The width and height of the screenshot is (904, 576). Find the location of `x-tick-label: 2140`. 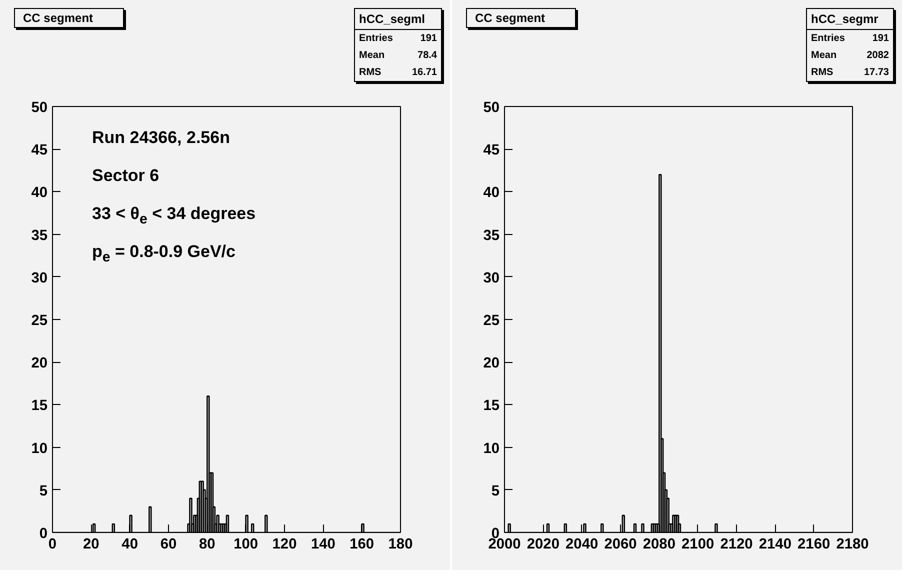

x-tick-label: 2140 is located at coordinates (775, 544).